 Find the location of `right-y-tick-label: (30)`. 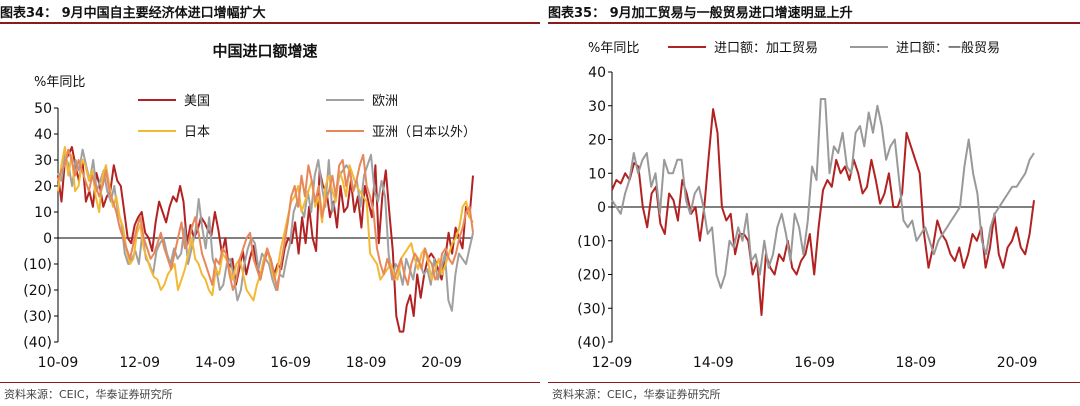

right-y-tick-label: (30) is located at coordinates (591, 309).